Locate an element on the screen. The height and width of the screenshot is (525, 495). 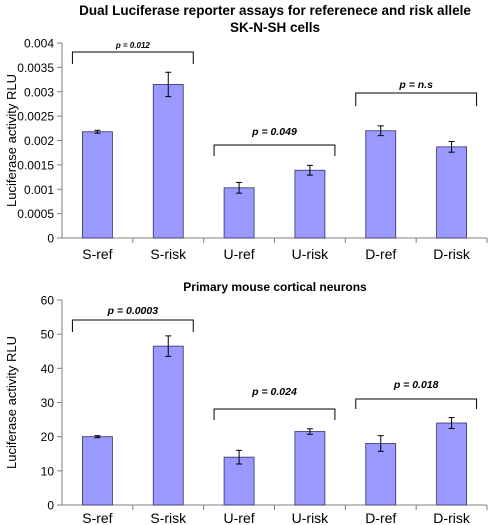
chart-title: Primary mouse cortical neurons is located at coordinates (275, 287).